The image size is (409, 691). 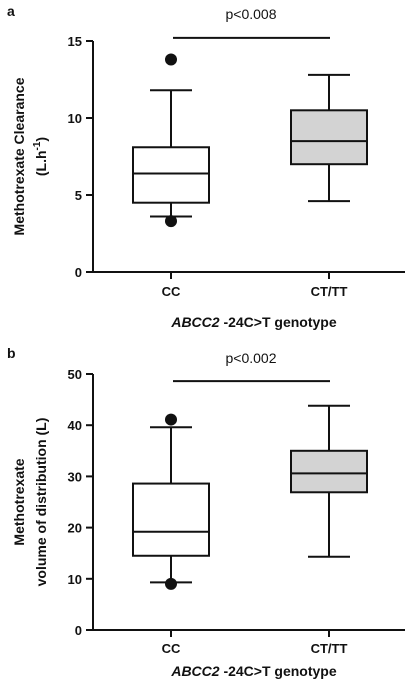 I want to click on panel-a-x-tick-label: CT/TT, so click(x=329, y=291).